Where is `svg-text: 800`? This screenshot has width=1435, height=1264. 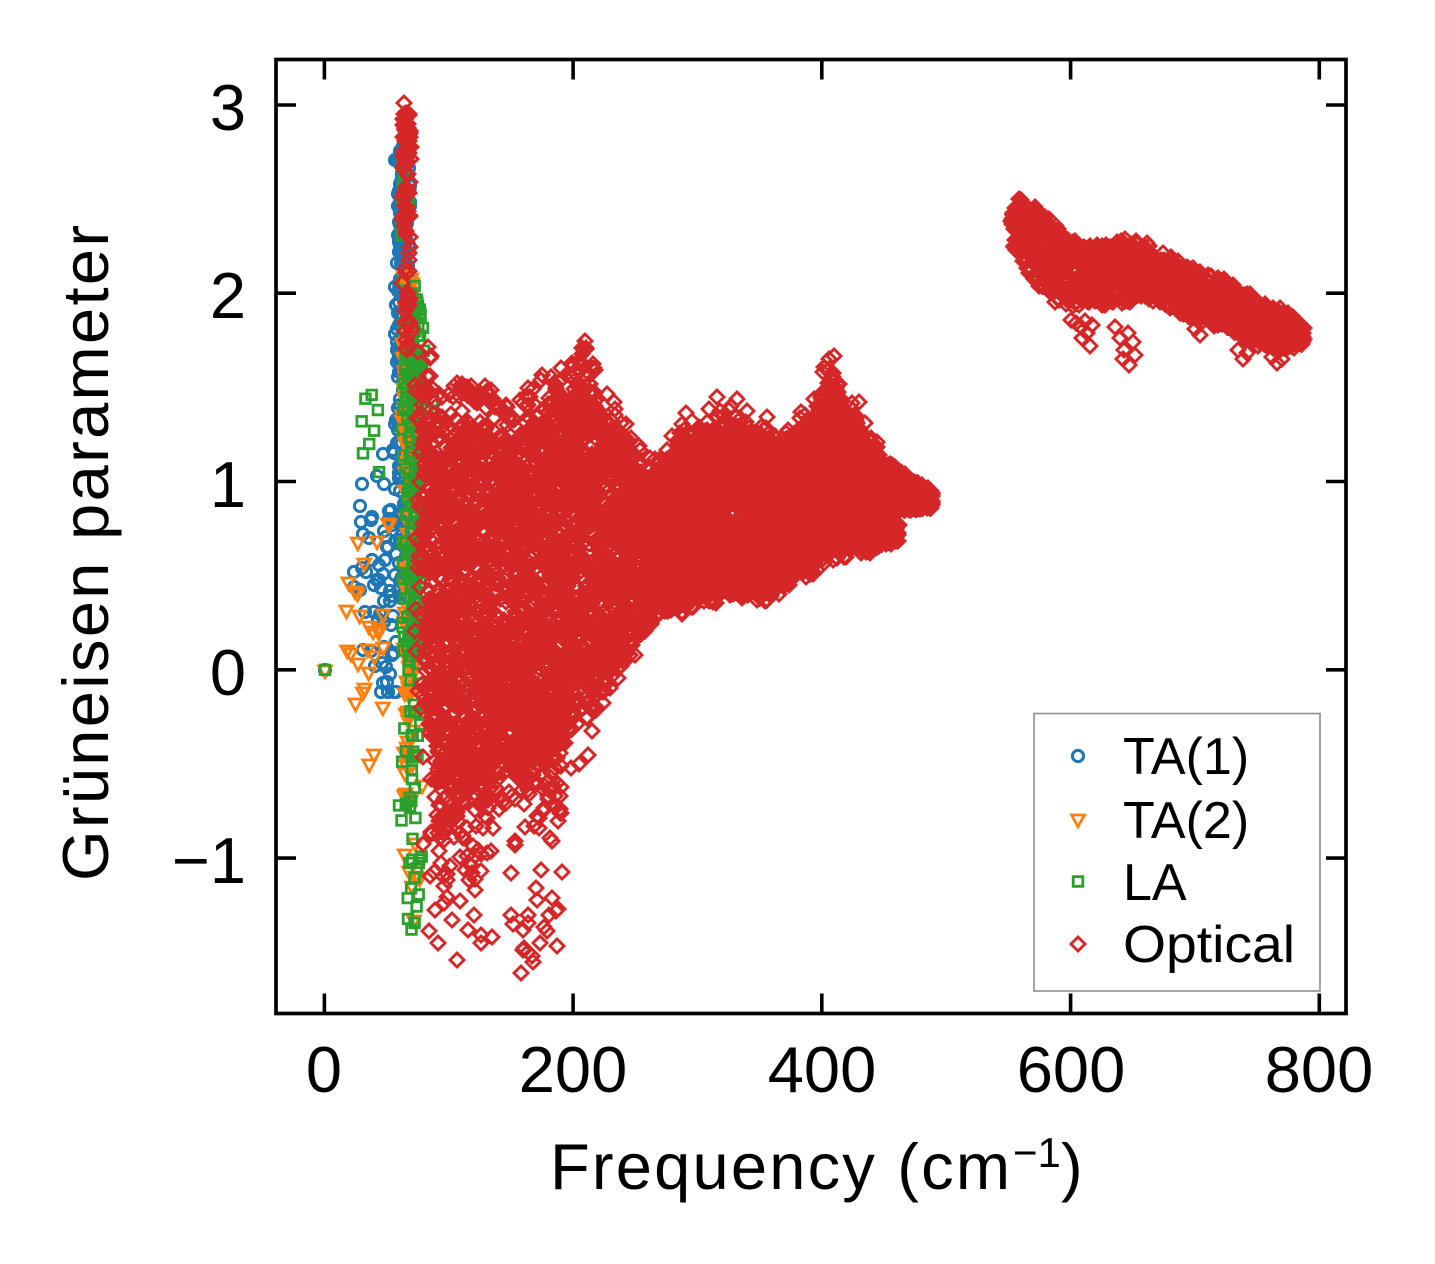 svg-text: 800 is located at coordinates (1319, 1069).